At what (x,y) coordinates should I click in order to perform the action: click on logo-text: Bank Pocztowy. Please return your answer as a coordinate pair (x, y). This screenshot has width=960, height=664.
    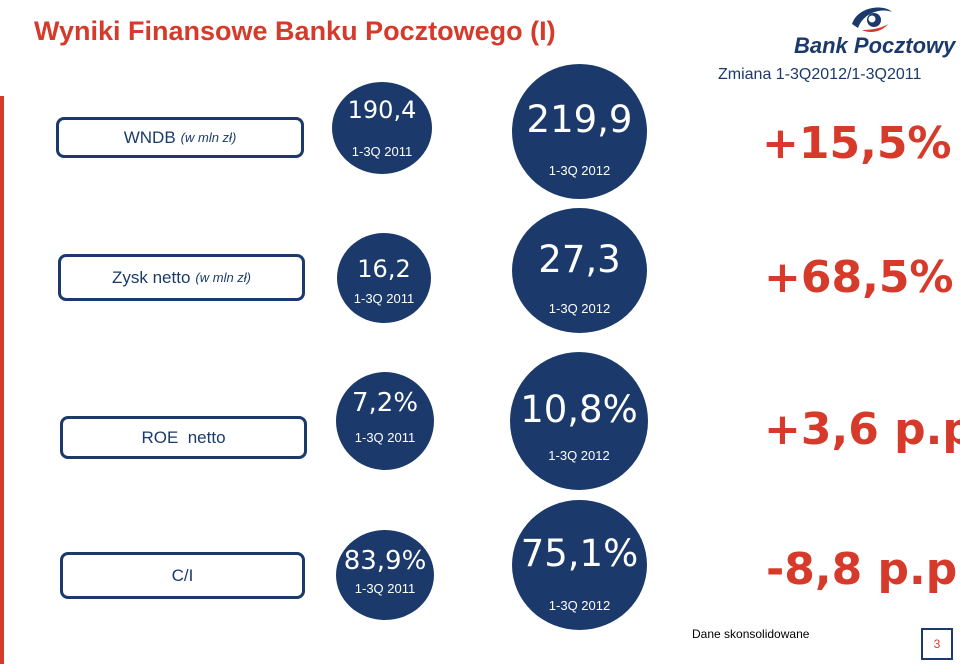
    Looking at the image, I should click on (875, 45).